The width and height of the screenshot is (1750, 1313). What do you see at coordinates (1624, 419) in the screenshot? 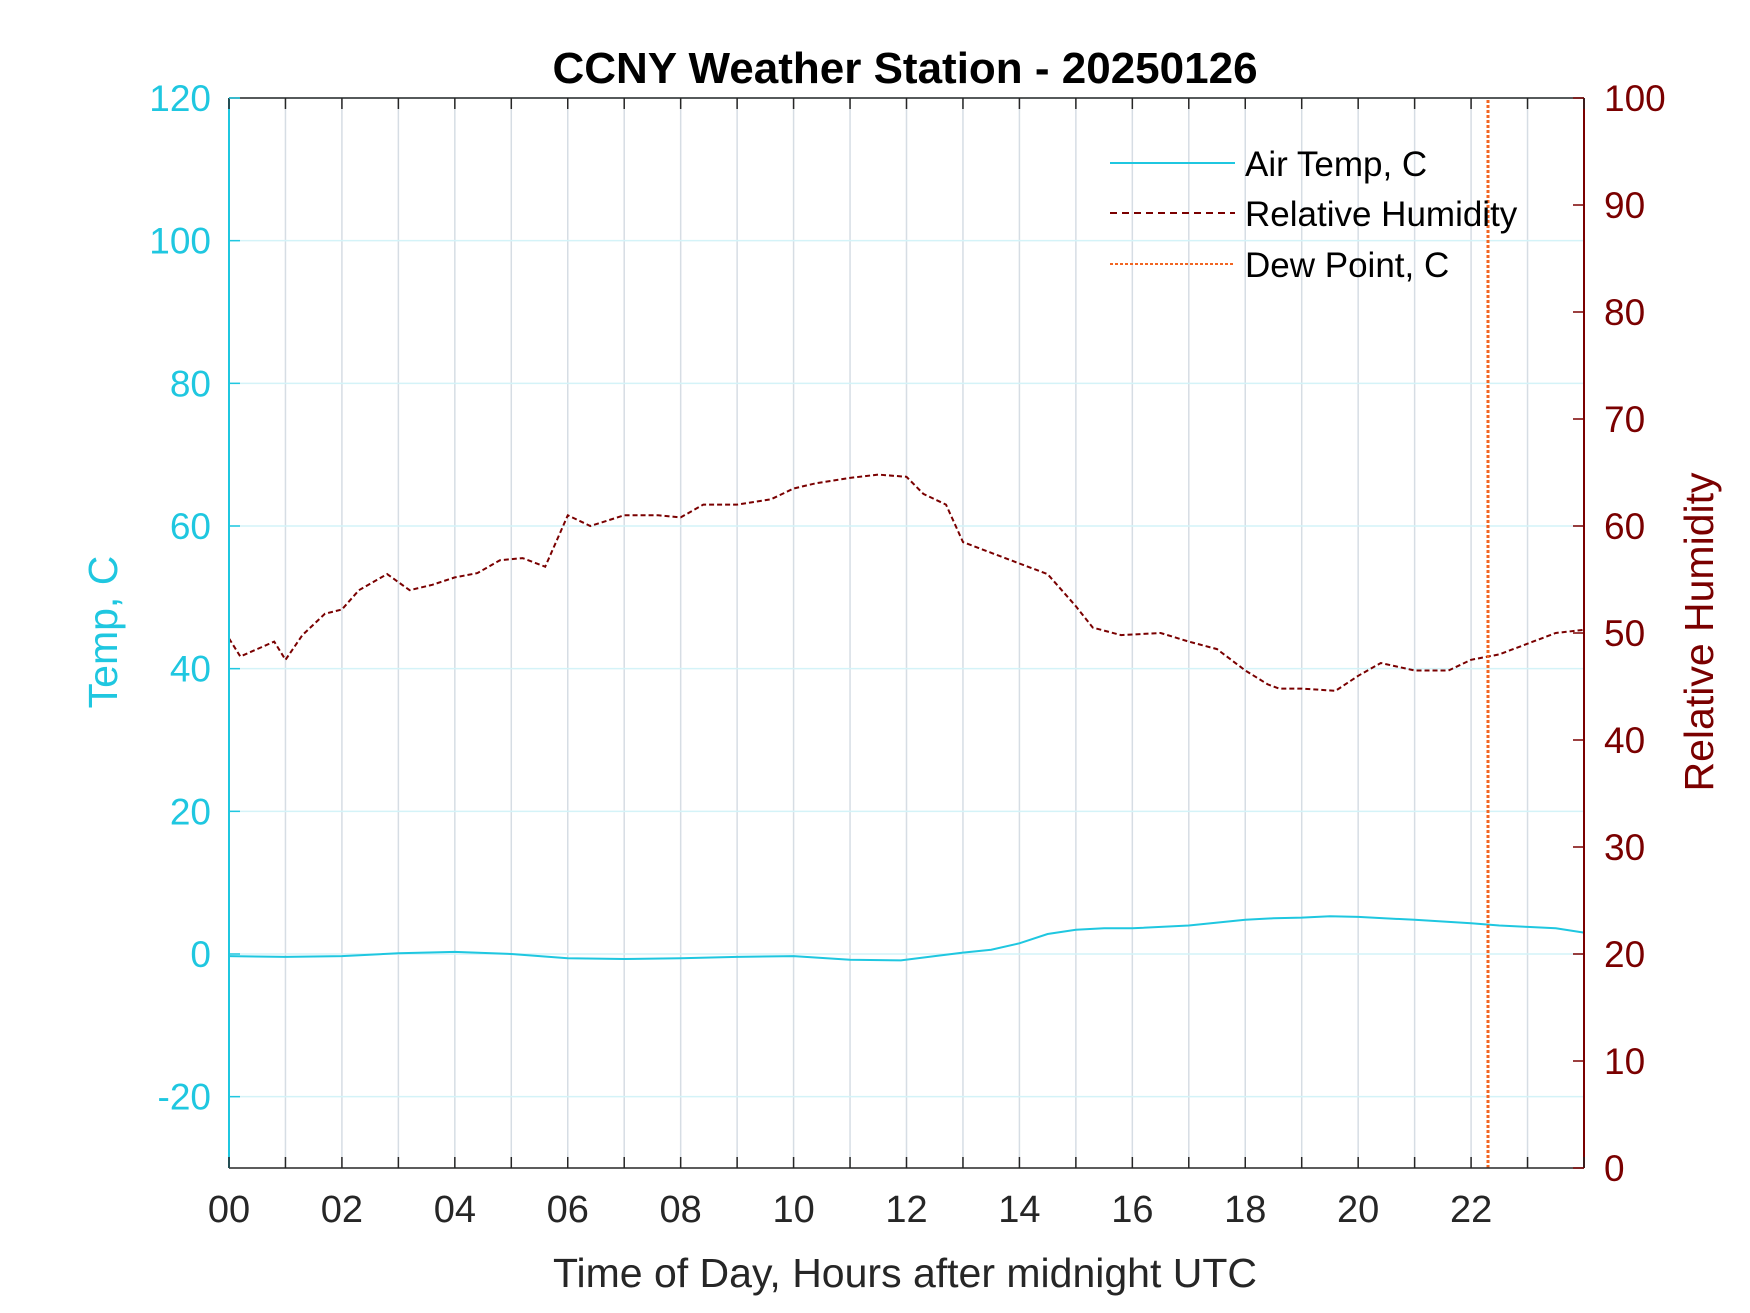
I see `y-right-tick-label: 70` at bounding box center [1624, 419].